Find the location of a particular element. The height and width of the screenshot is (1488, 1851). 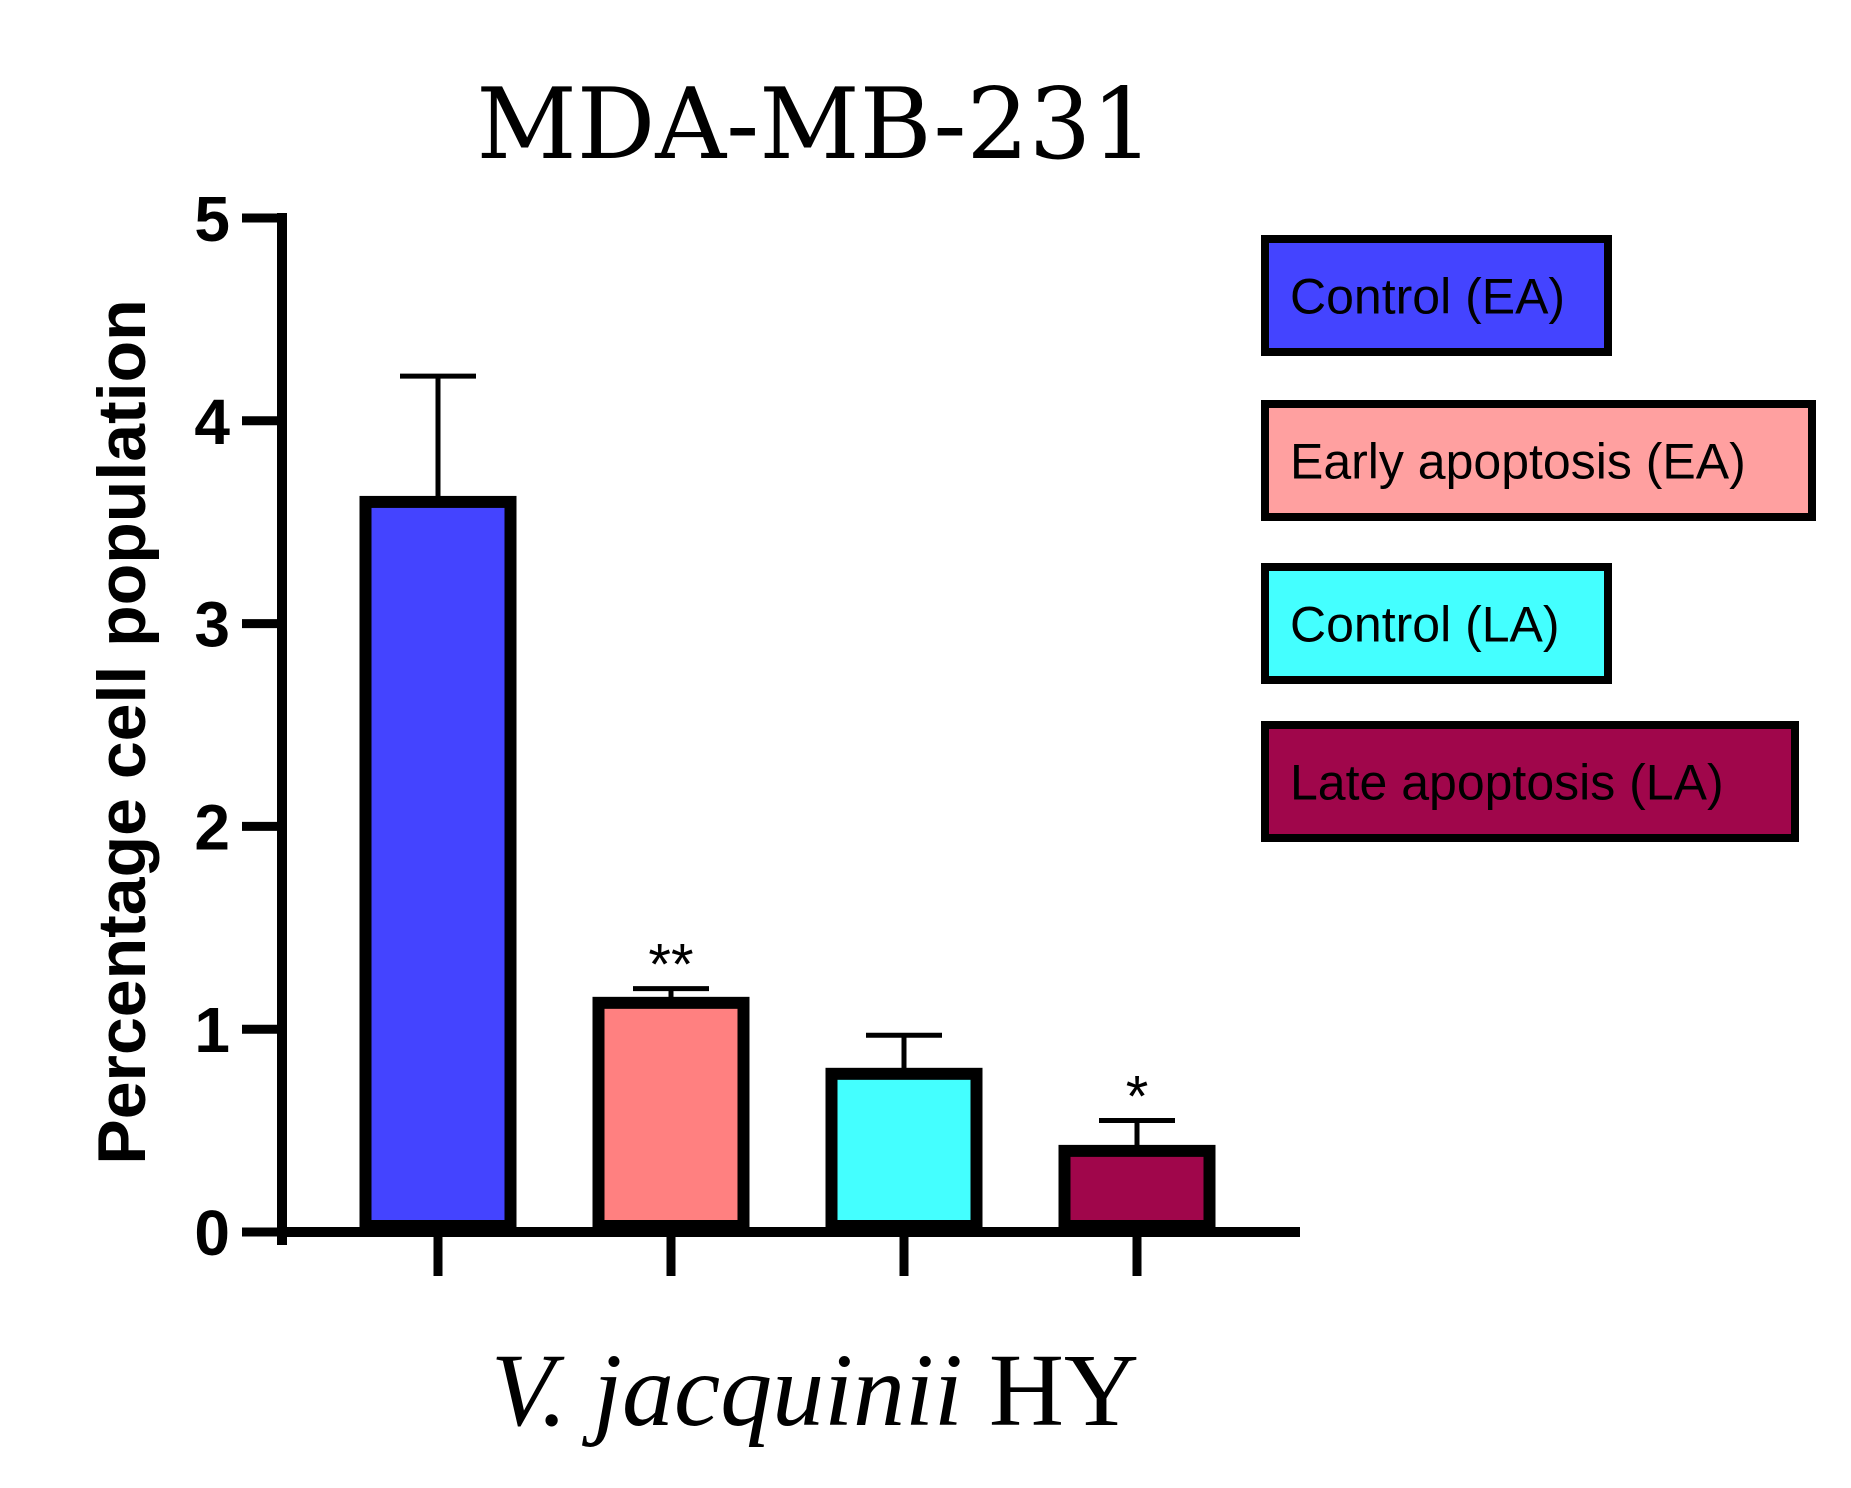

x-axis-label-suffix: HY is located at coordinates (1051, 1390).